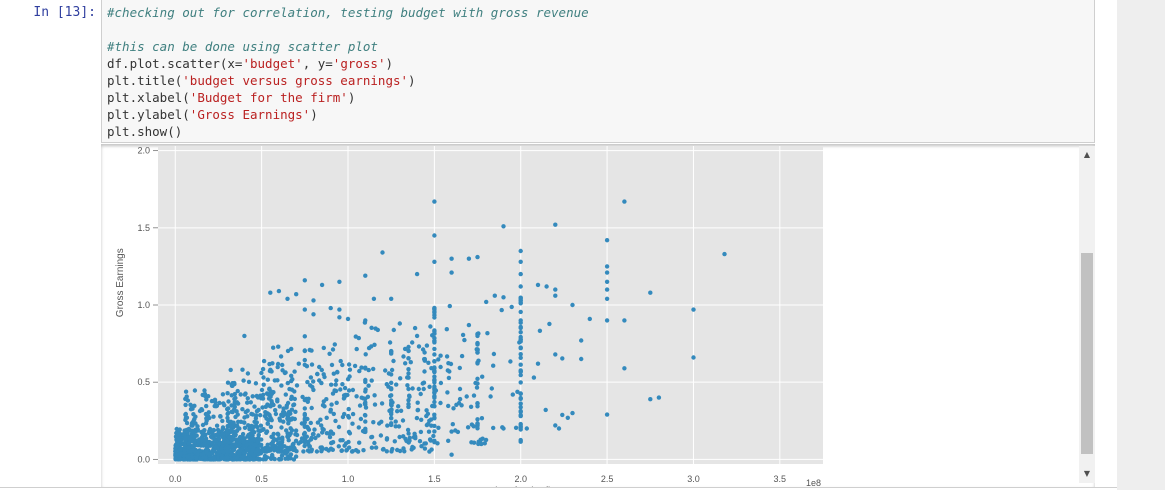  I want to click on right-gutter, so click(1141, 245).